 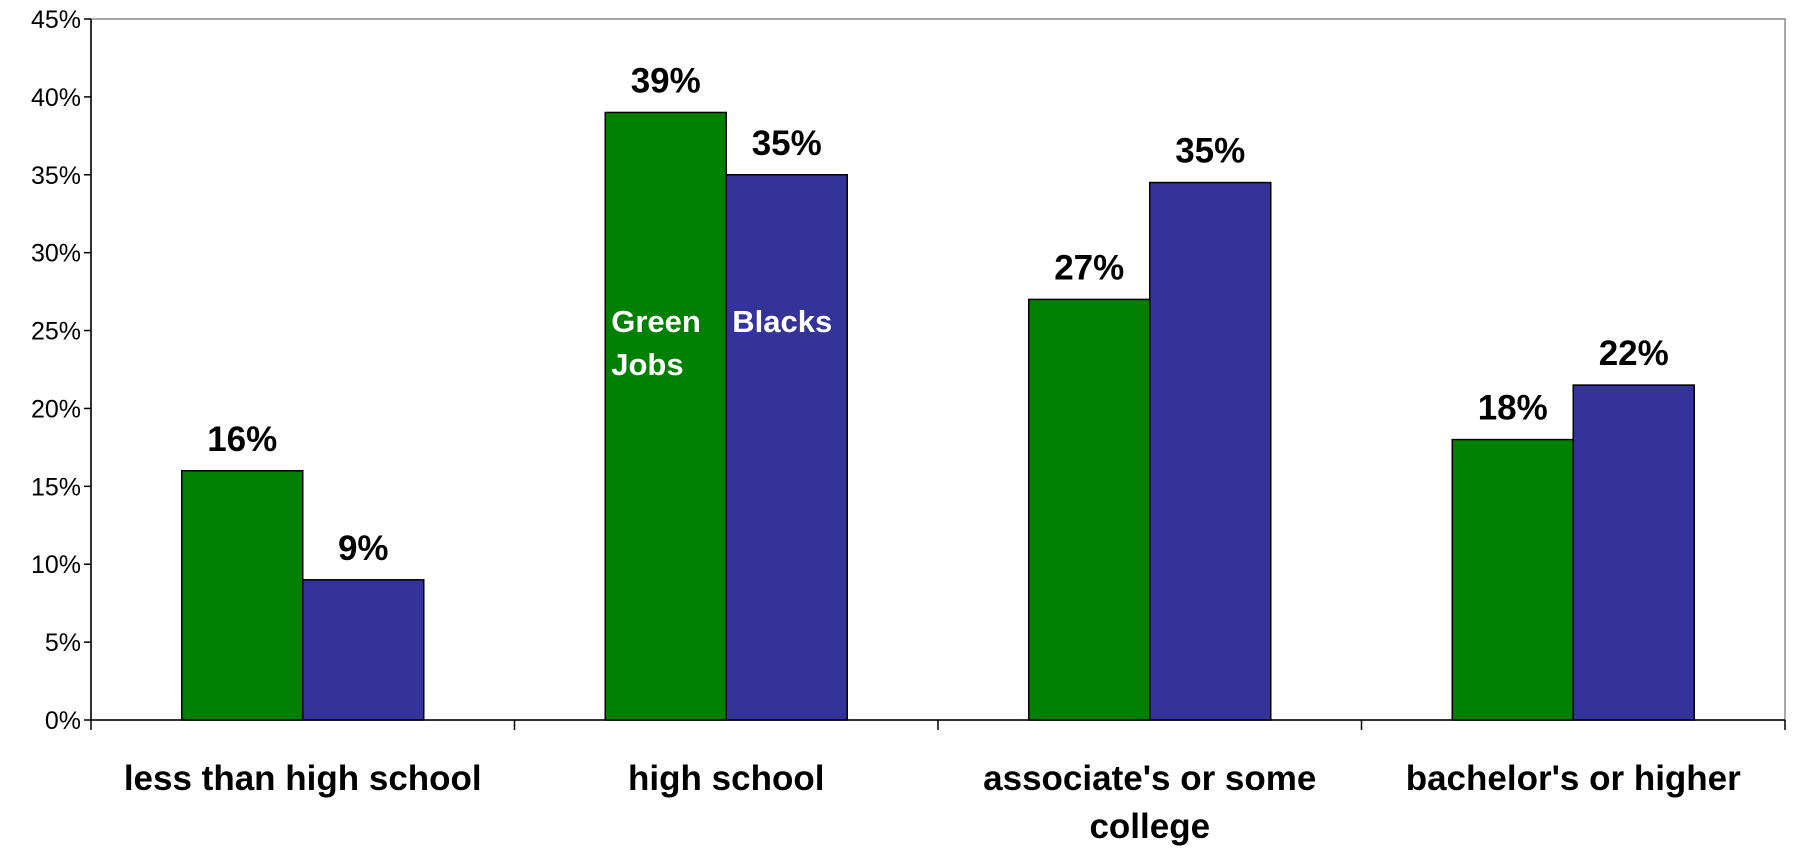 I want to click on y-tick-label: 35%, so click(x=56, y=176).